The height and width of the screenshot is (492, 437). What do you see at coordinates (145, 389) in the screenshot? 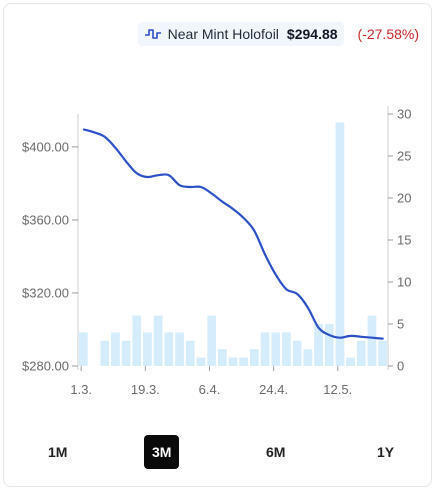
I see `x-tick-label: 19.3.` at bounding box center [145, 389].